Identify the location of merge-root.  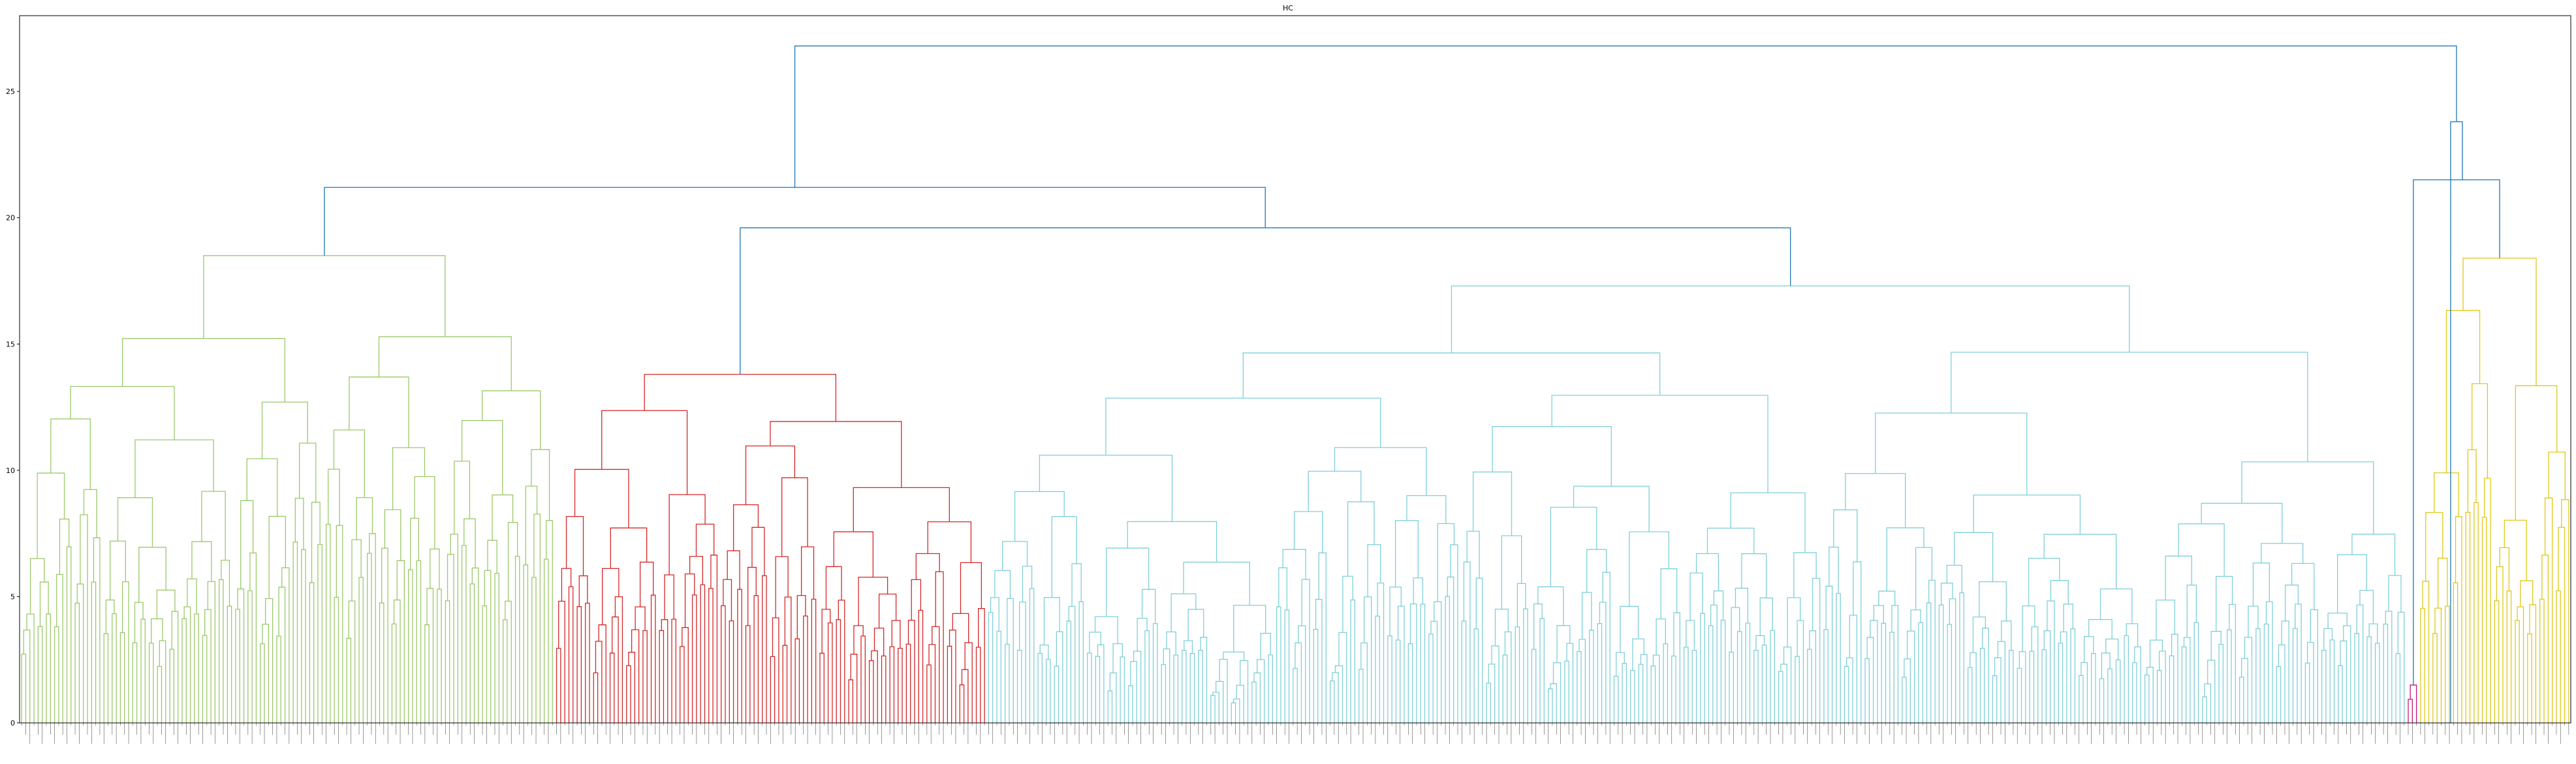
(1625, 117).